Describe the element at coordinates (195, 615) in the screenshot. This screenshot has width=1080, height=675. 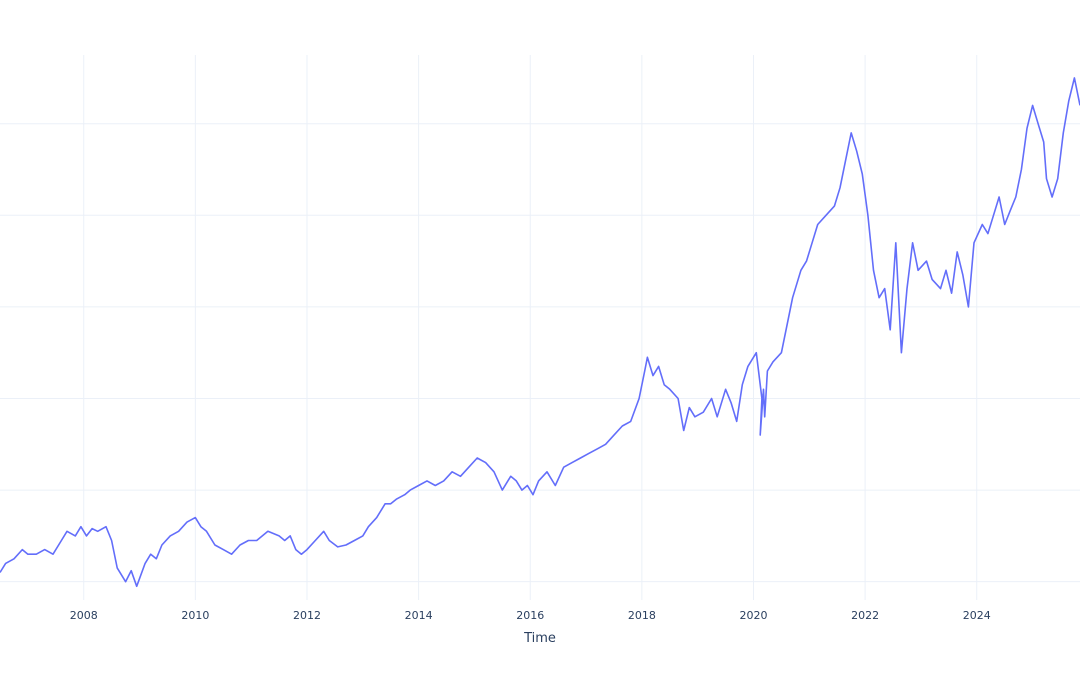
I see `x-tick-label-2010: 2010` at that location.